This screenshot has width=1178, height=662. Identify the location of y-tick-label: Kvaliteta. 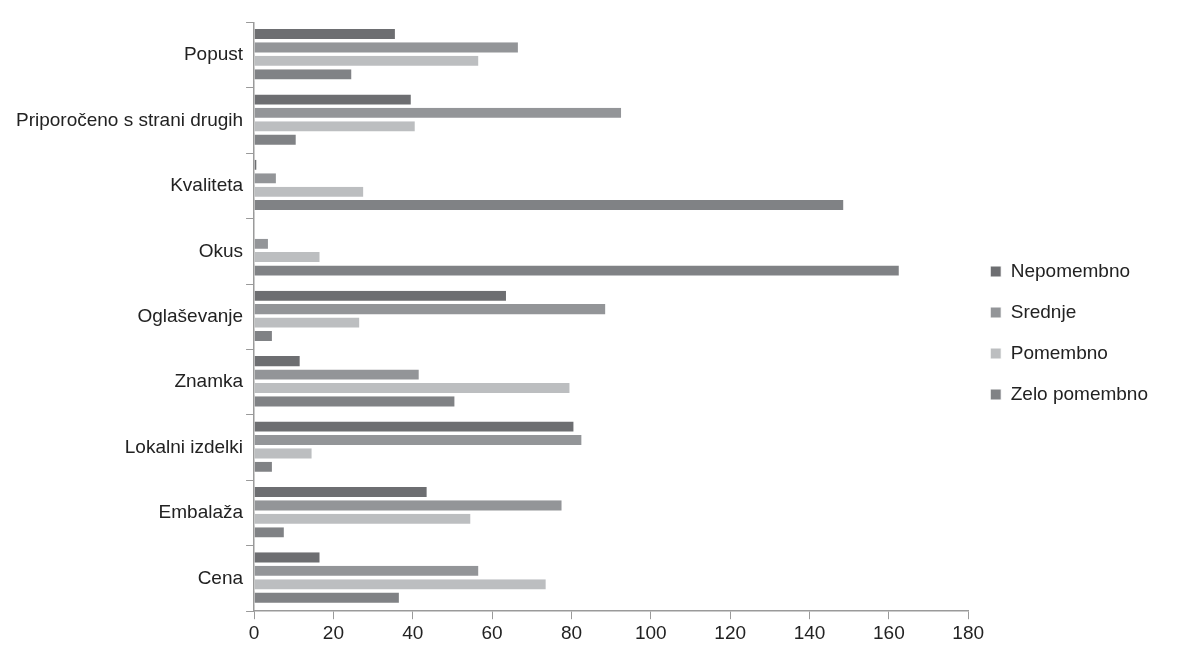
(207, 185).